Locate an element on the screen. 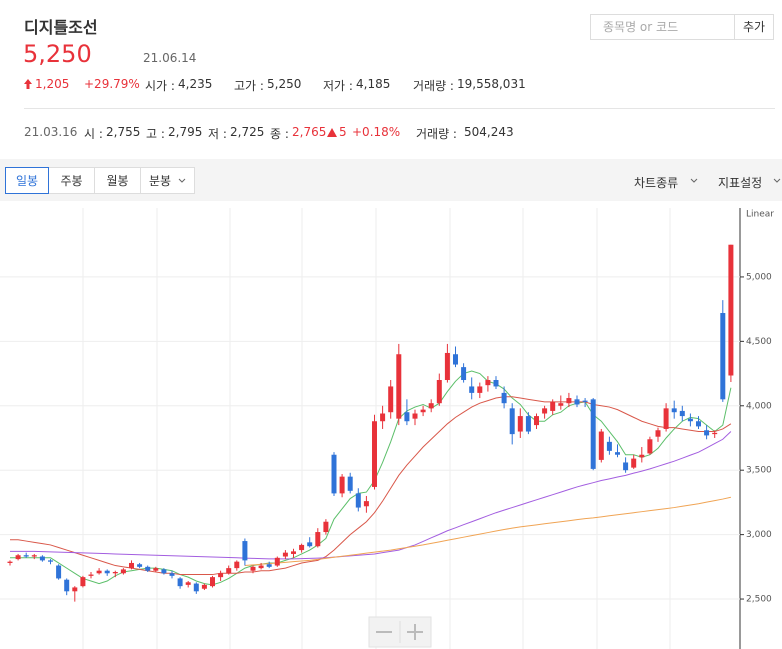 This screenshot has width=782, height=649. hover-stat-value: 2,725 is located at coordinates (247, 132).